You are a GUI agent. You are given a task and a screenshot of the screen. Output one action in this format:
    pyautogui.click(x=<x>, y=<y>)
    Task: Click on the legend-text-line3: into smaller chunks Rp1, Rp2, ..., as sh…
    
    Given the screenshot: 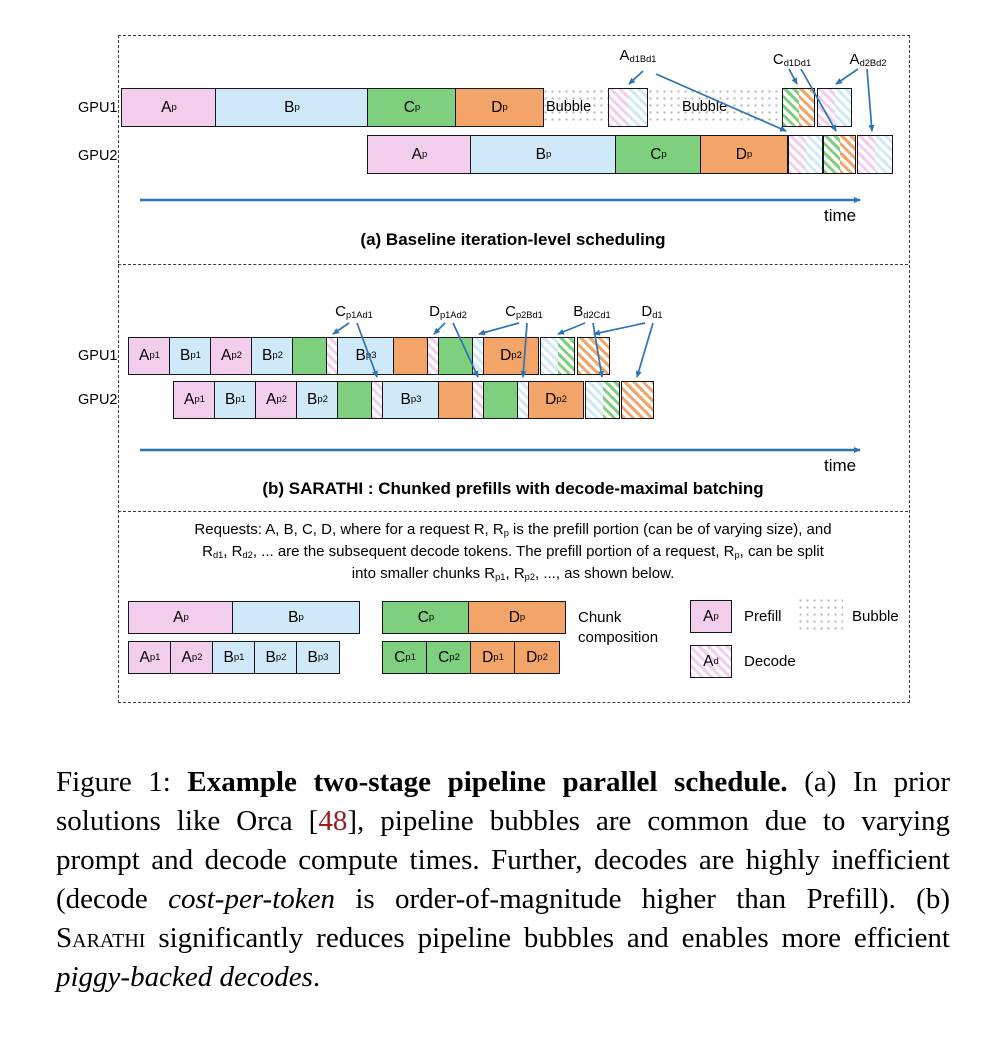 What is the action you would take?
    pyautogui.click(x=513, y=574)
    